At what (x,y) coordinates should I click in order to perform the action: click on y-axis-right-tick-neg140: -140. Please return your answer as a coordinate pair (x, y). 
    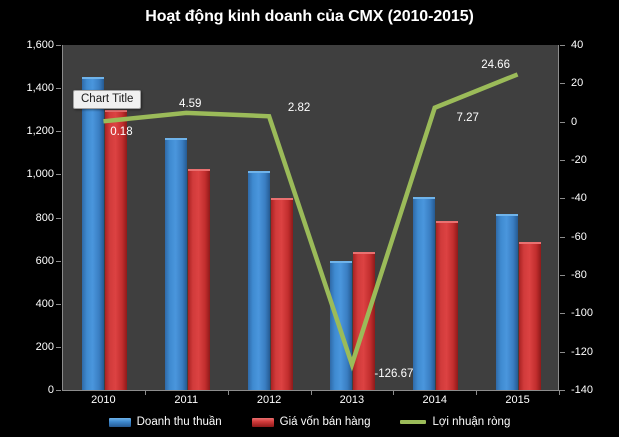
    Looking at the image, I should click on (582, 390).